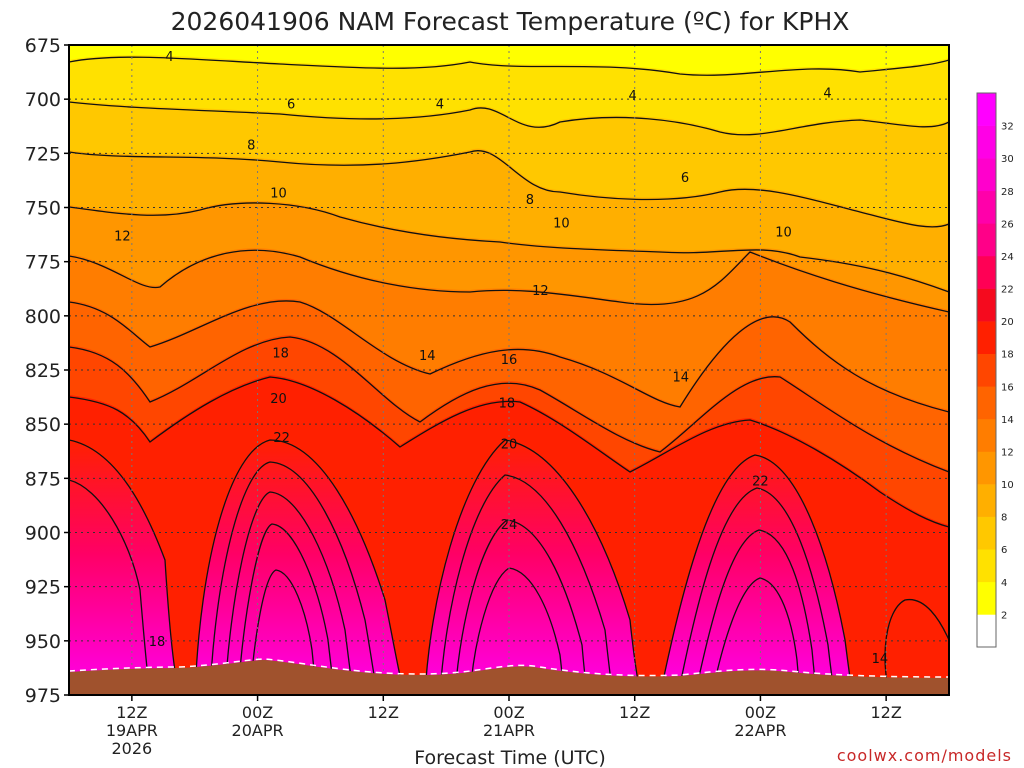 The image size is (1024, 768). Describe the element at coordinates (1007, 452) in the screenshot. I see `colorbar-tick-label: 12` at that location.